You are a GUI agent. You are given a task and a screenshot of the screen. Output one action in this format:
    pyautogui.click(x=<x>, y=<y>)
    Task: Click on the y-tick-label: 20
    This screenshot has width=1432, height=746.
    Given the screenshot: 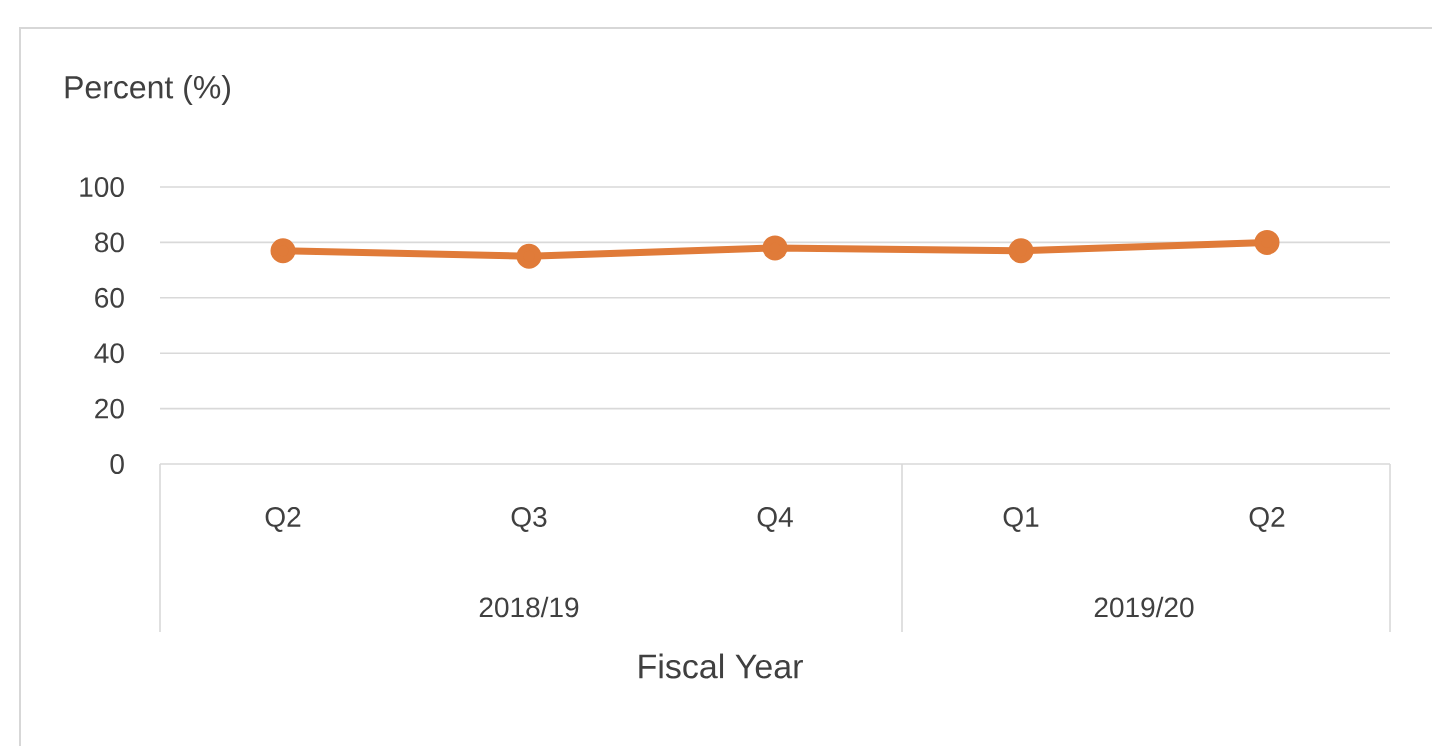 What is the action you would take?
    pyautogui.click(x=109, y=408)
    